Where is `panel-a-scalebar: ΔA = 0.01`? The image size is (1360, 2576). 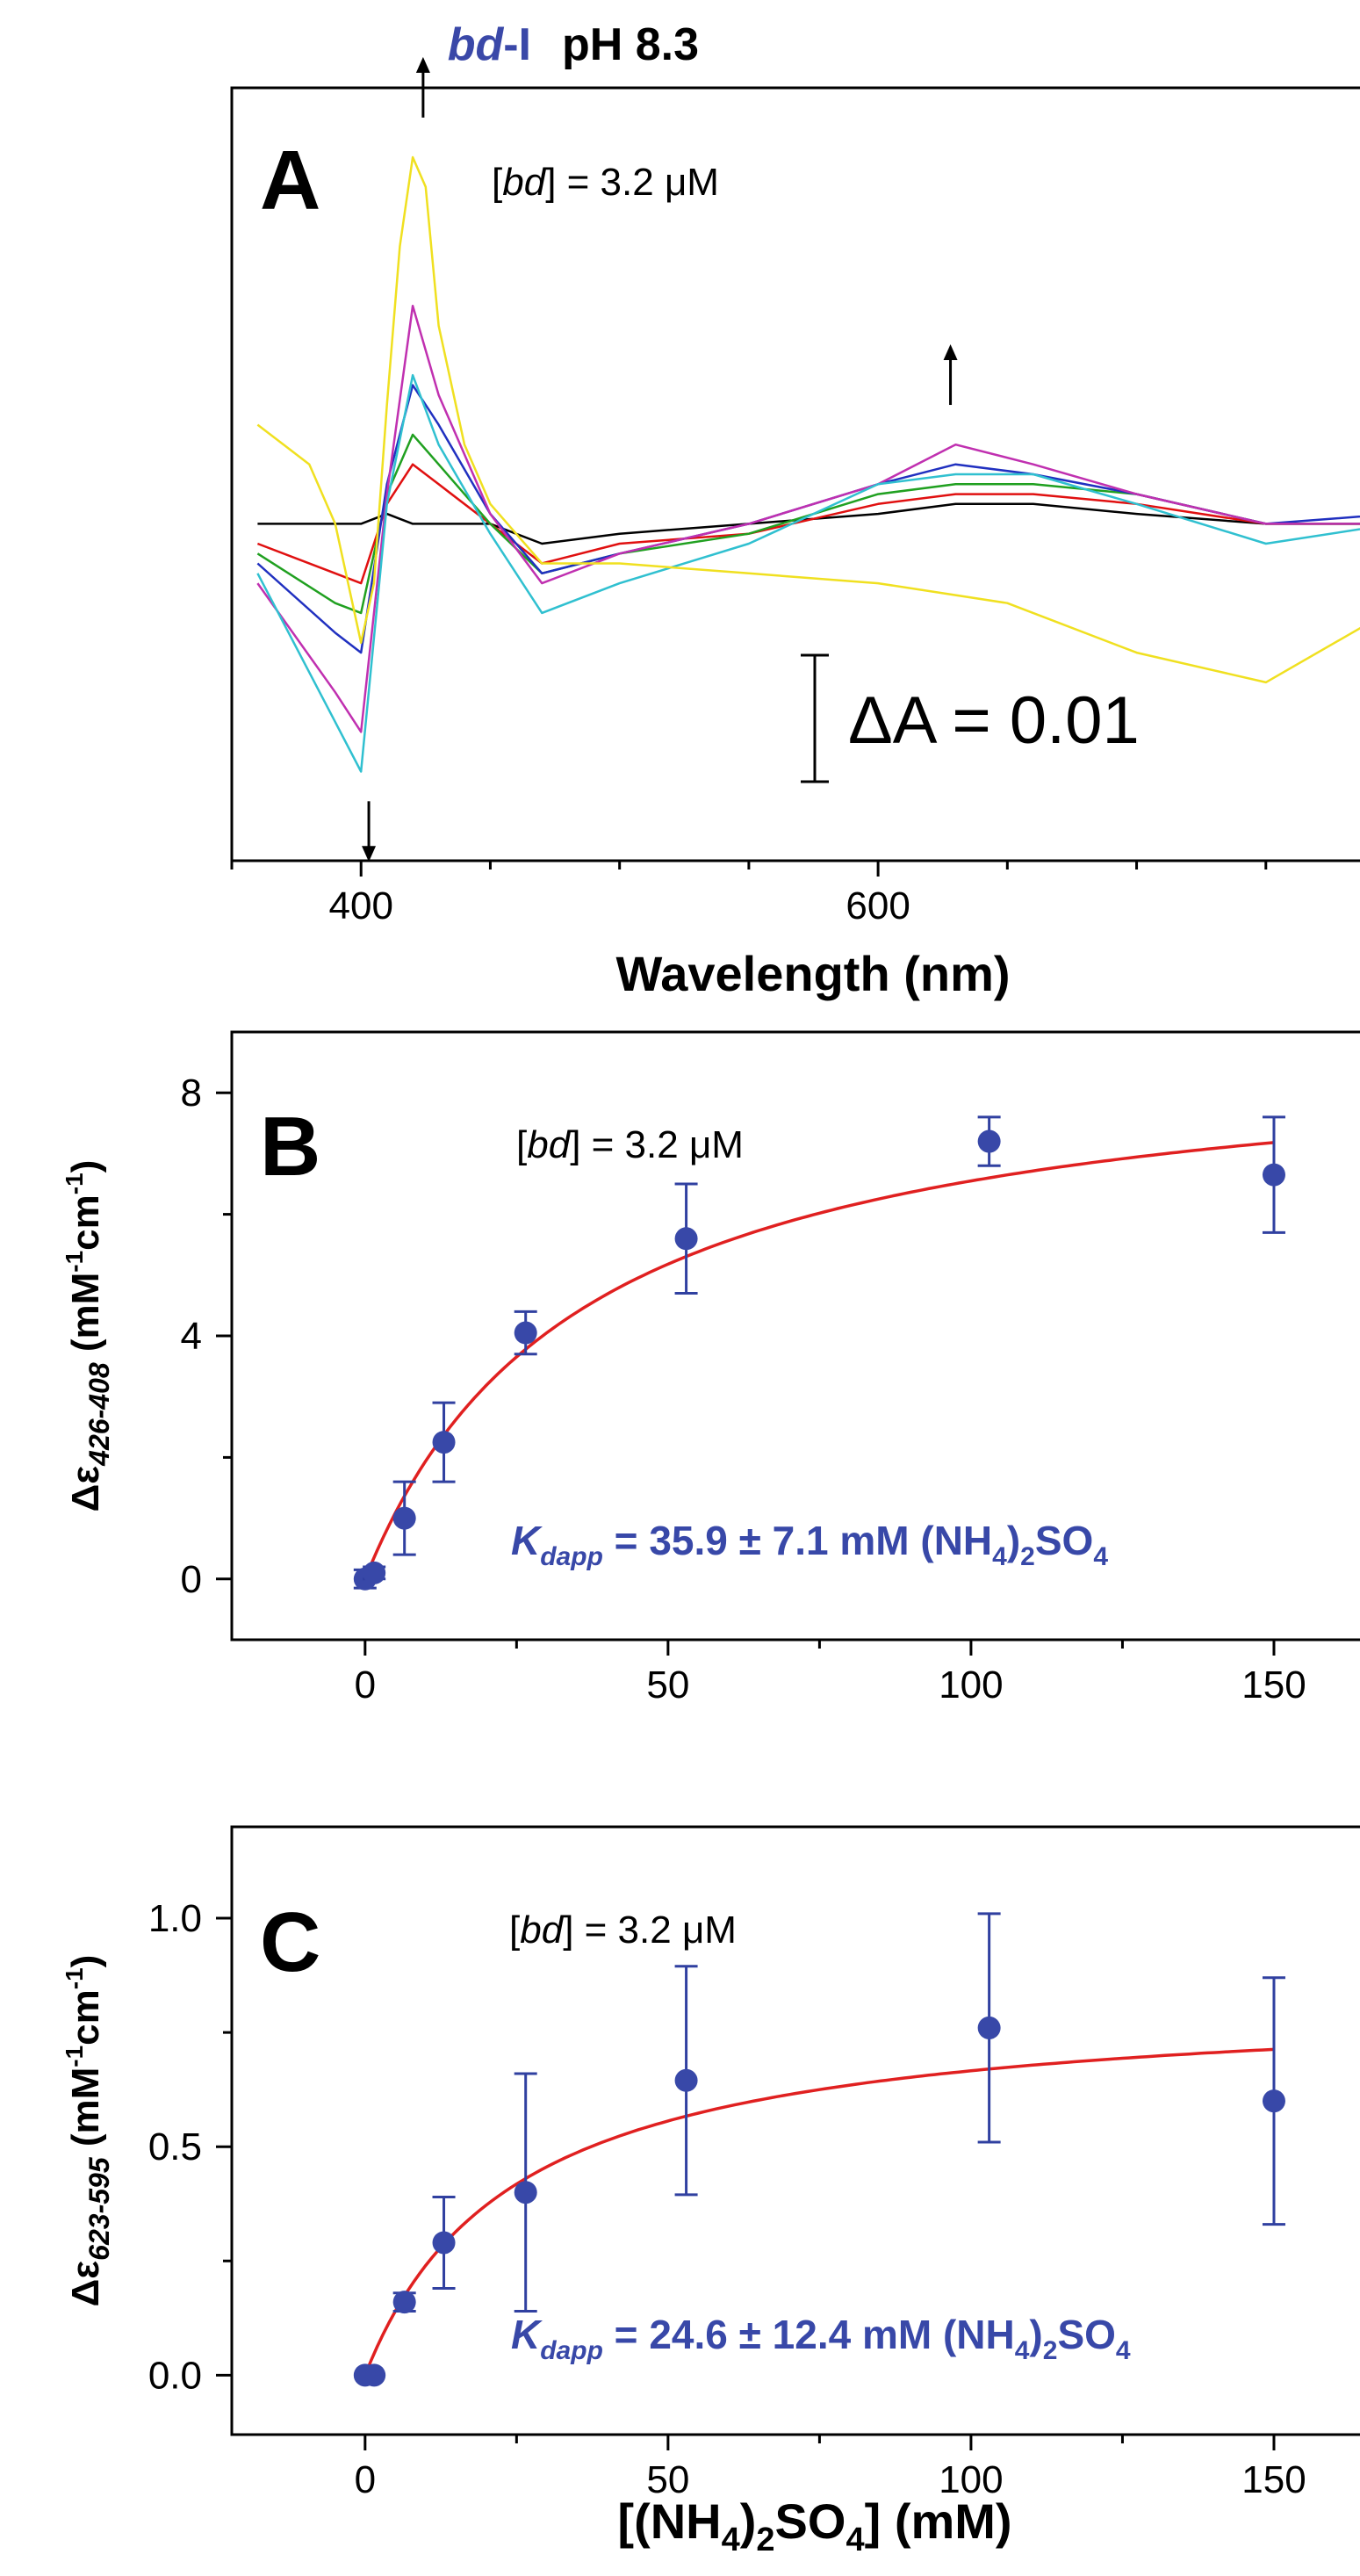
panel-a-scalebar: ΔA = 0.01 is located at coordinates (970, 718).